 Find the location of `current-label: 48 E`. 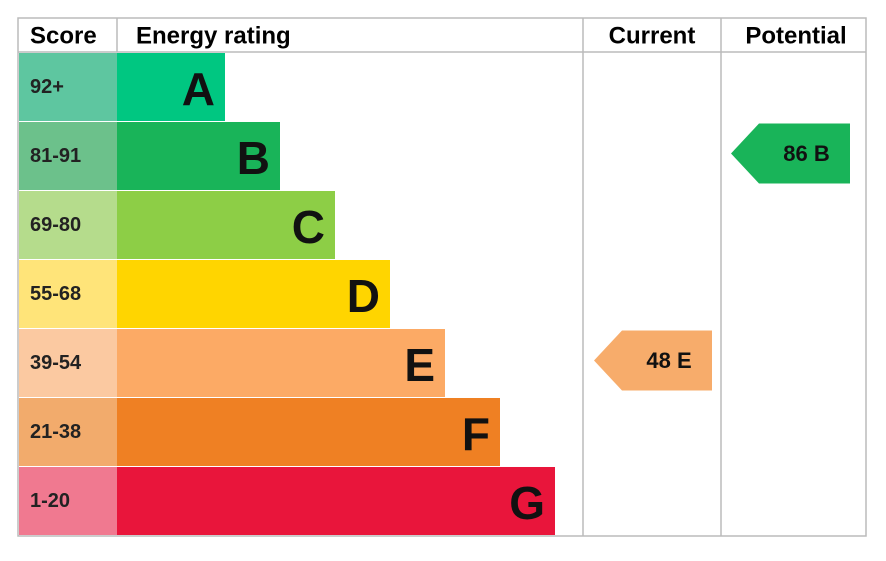

current-label: 48 E is located at coordinates (668, 360).